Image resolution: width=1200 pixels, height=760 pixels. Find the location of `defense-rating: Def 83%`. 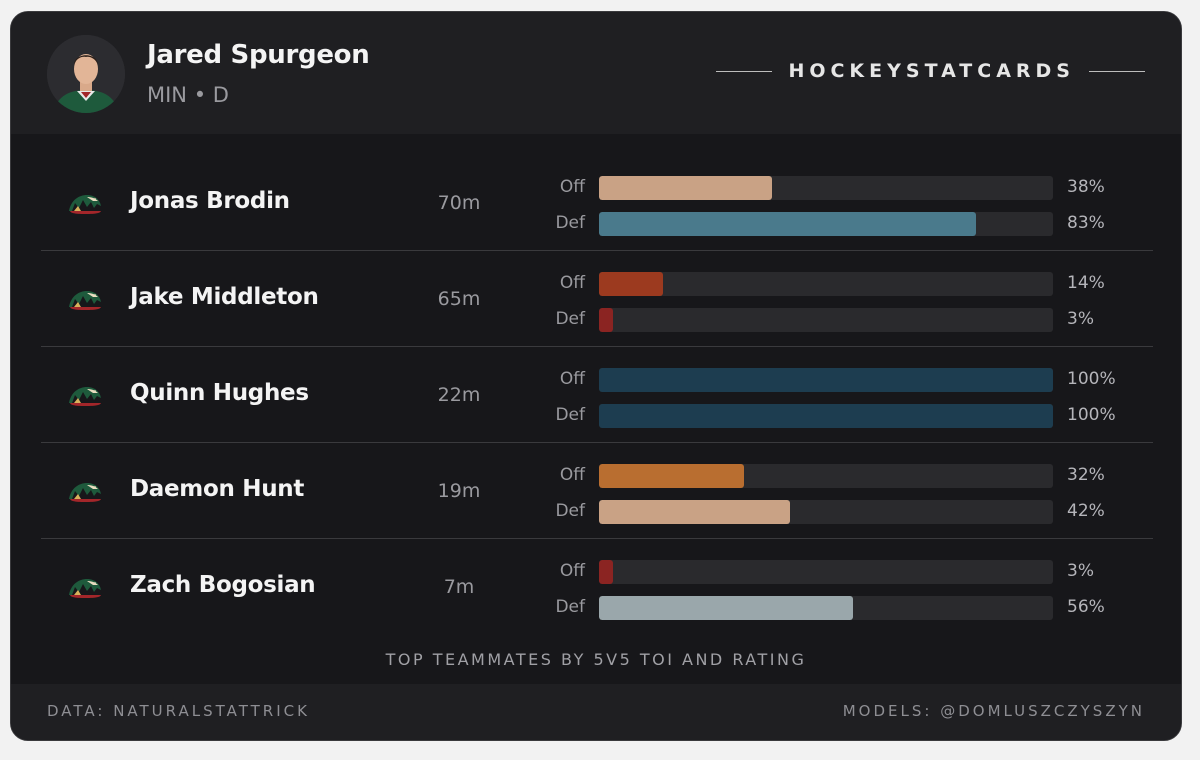

defense-rating: Def 83% is located at coordinates (851, 224).